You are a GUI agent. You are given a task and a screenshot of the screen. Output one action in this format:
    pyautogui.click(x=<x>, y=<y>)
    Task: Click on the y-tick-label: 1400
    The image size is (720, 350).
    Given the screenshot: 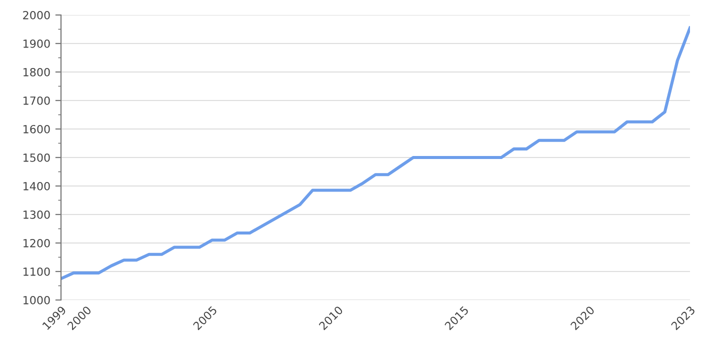 What is the action you would take?
    pyautogui.click(x=37, y=186)
    